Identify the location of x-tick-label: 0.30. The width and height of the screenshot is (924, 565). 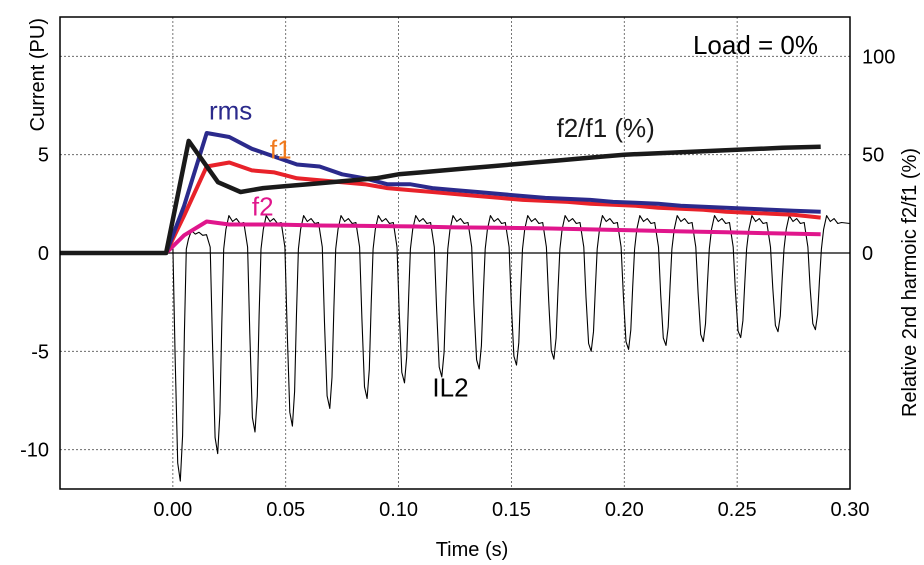
(850, 510).